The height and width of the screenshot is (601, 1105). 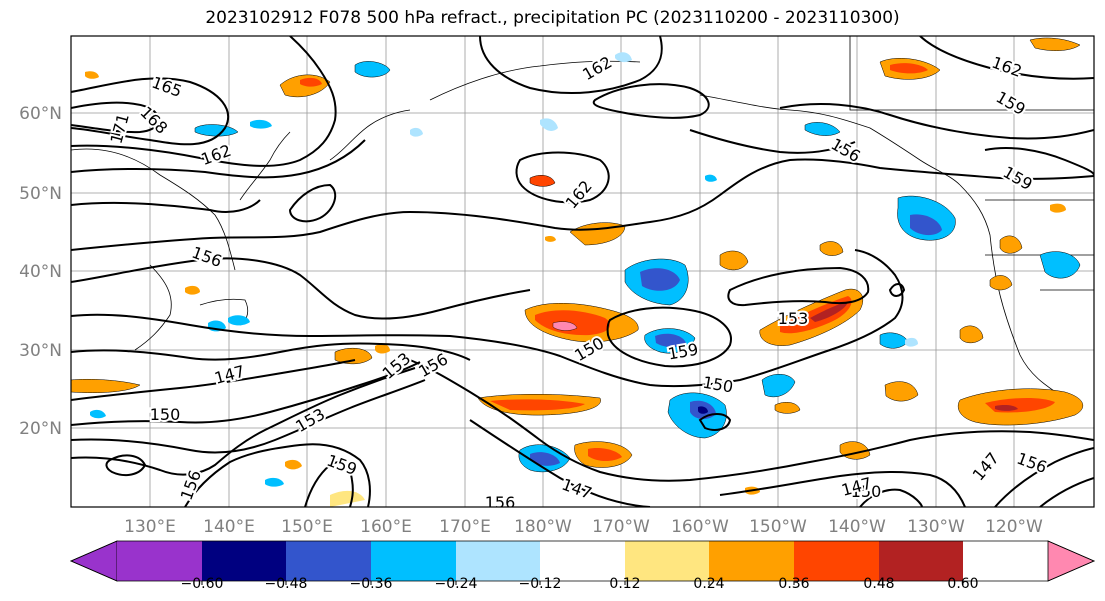 I want to click on longitude-label: 140°E, so click(x=229, y=527).